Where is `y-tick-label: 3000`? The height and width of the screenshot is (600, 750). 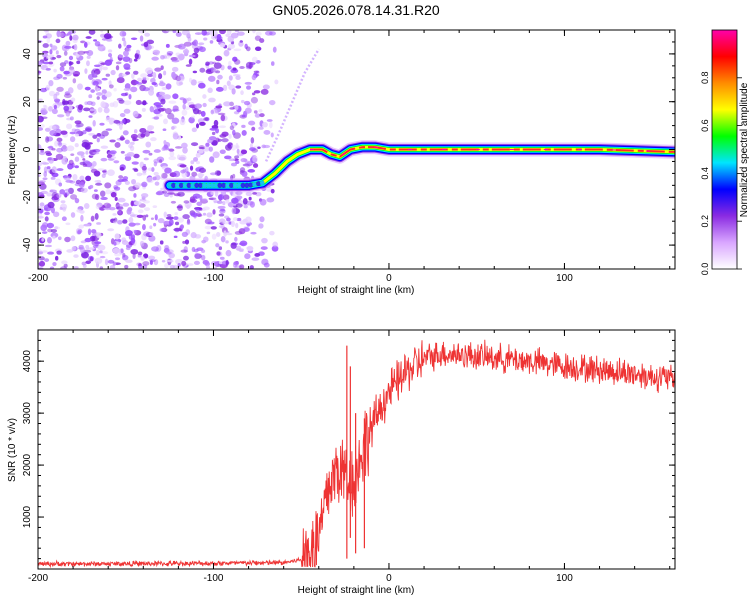 y-tick-label: 3000 is located at coordinates (27, 413).